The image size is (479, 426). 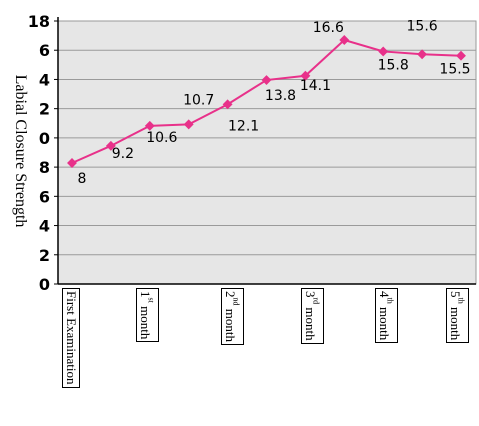 I want to click on x-category-label-suffix: st, so click(x=151, y=300).